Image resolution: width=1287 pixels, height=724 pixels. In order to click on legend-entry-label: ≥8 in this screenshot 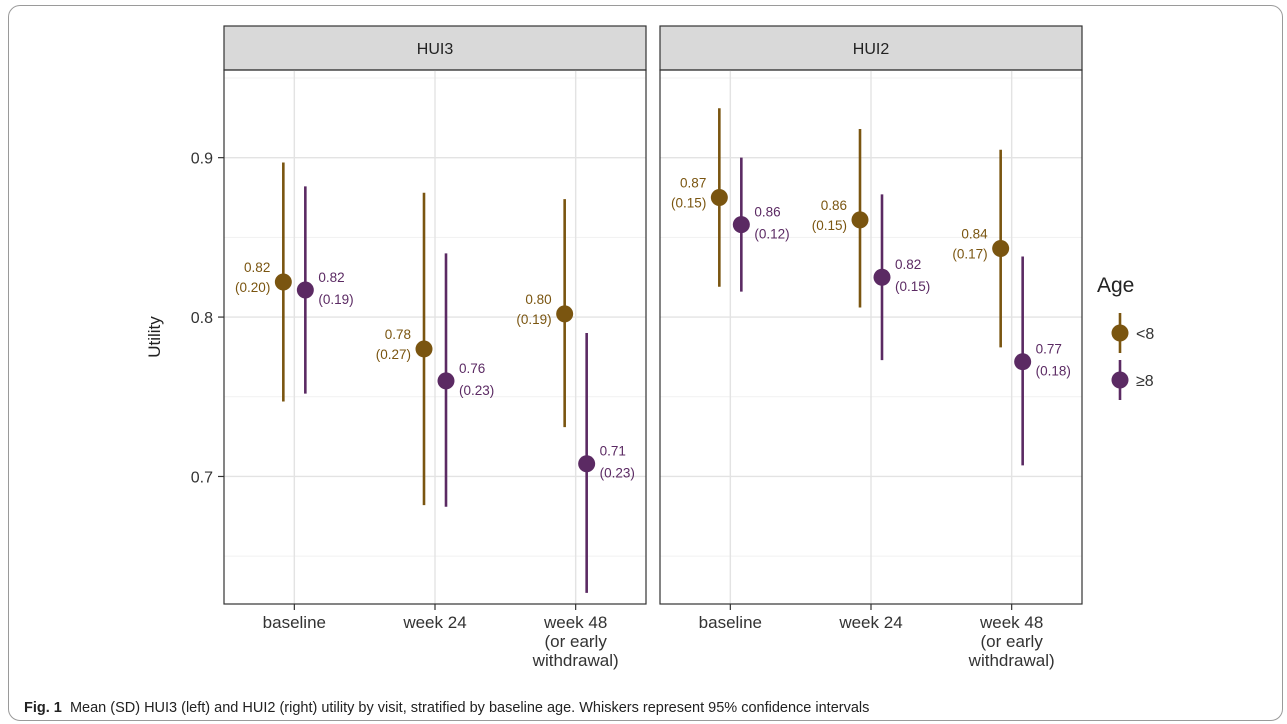, I will do `click(1145, 381)`.